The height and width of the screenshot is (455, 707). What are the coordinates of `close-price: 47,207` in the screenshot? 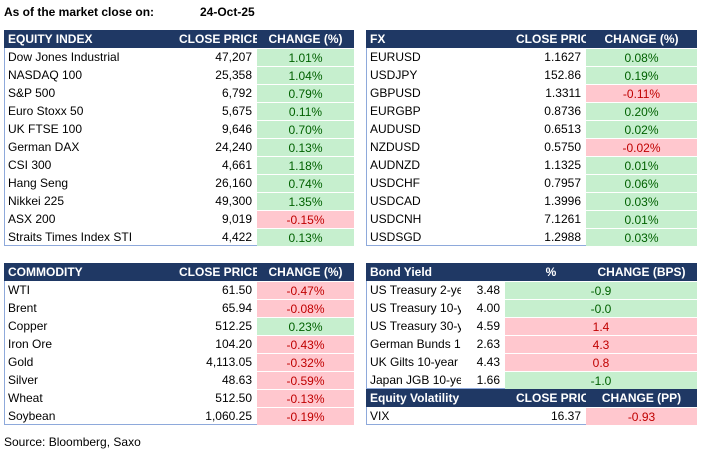 It's located at (233, 57).